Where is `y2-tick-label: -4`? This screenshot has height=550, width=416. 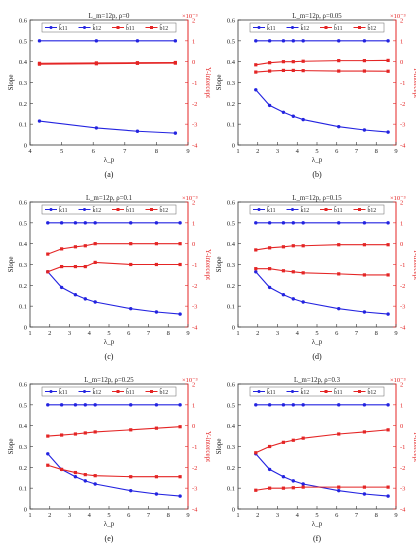
y2-tick-label: -4 is located at coordinates (195, 510).